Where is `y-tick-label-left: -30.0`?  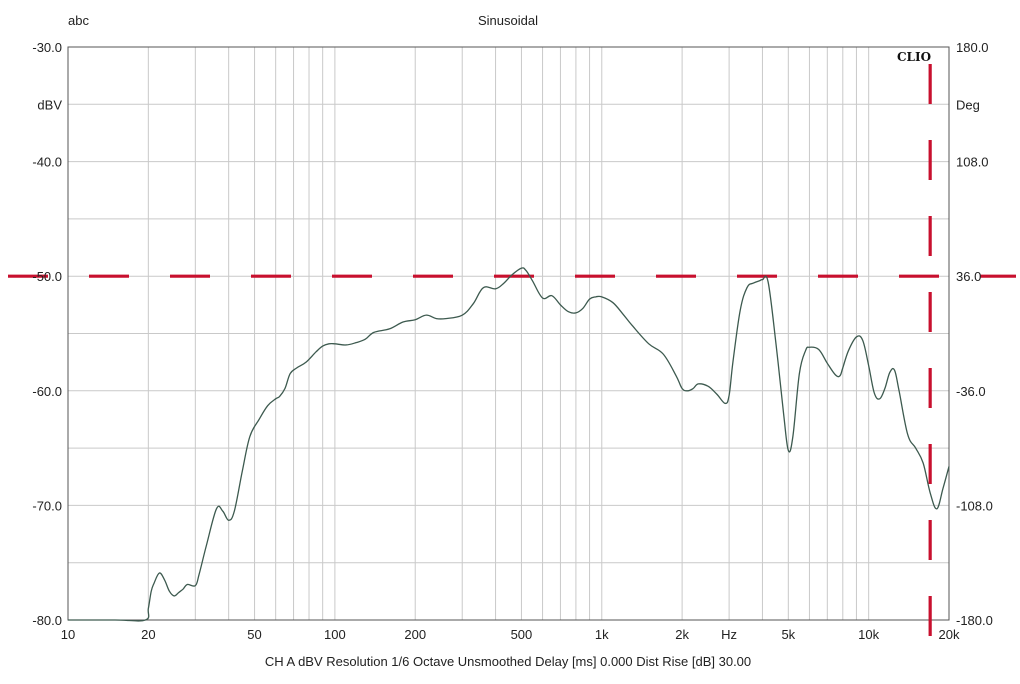 y-tick-label-left: -30.0 is located at coordinates (47, 47).